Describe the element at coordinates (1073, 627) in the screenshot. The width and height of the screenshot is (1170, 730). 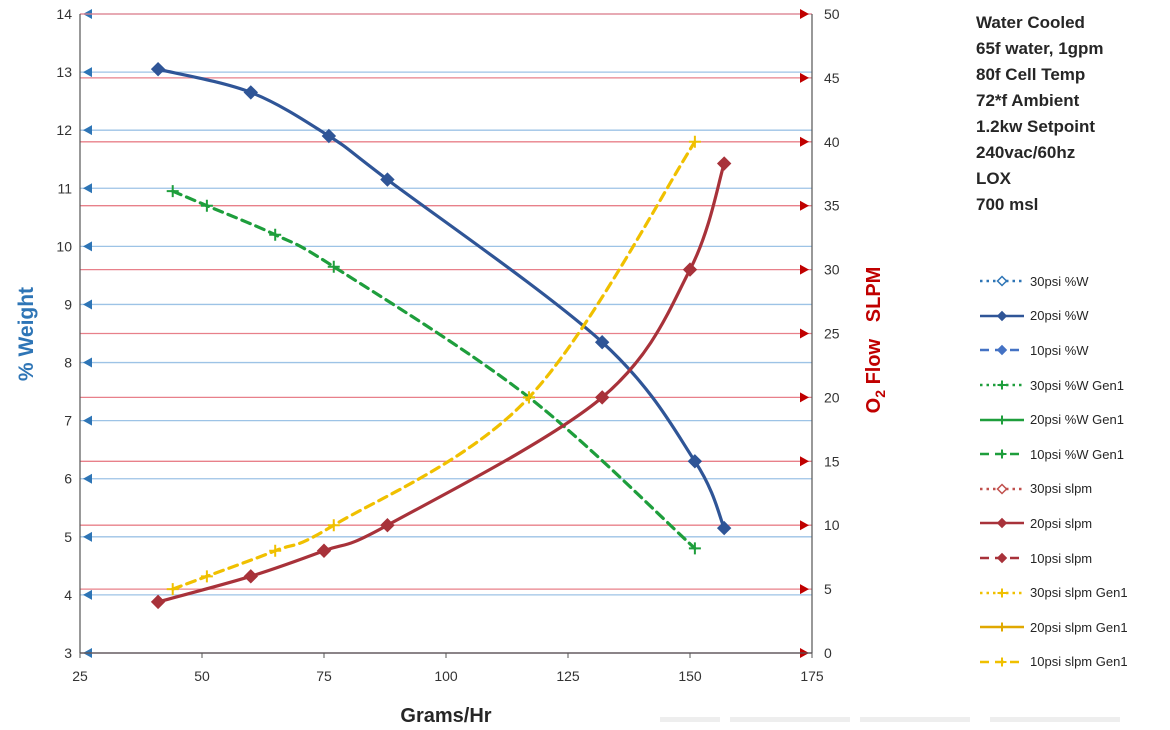
I see `legend-item: 20psi slpm Gen1` at that location.